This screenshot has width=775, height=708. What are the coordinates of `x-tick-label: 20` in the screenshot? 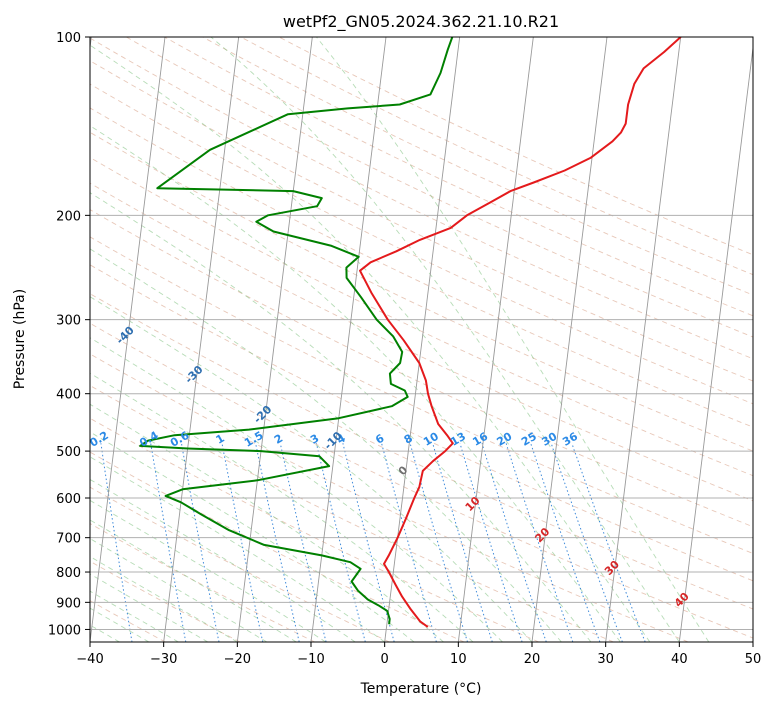 It's located at (532, 659).